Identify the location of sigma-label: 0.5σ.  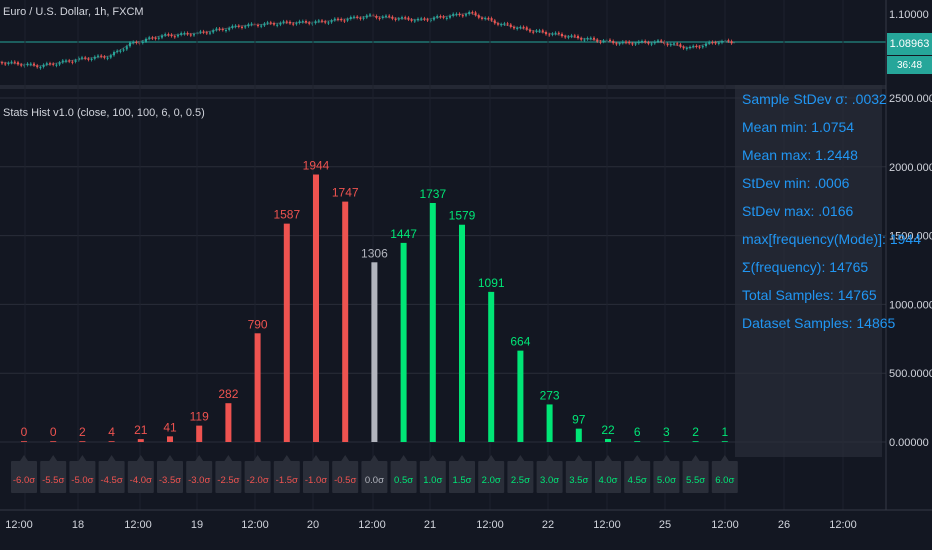
(403, 480).